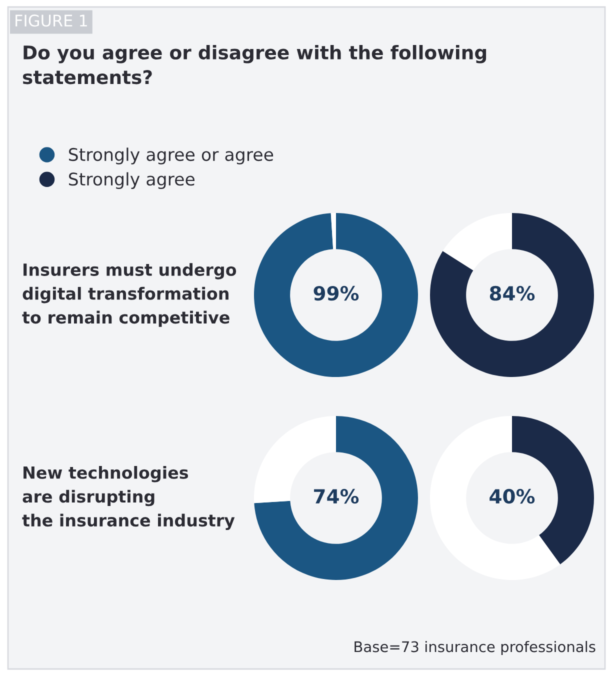 Image resolution: width=607 pixels, height=677 pixels. Describe the element at coordinates (512, 496) in the screenshot. I see `data-label: 40%` at that location.